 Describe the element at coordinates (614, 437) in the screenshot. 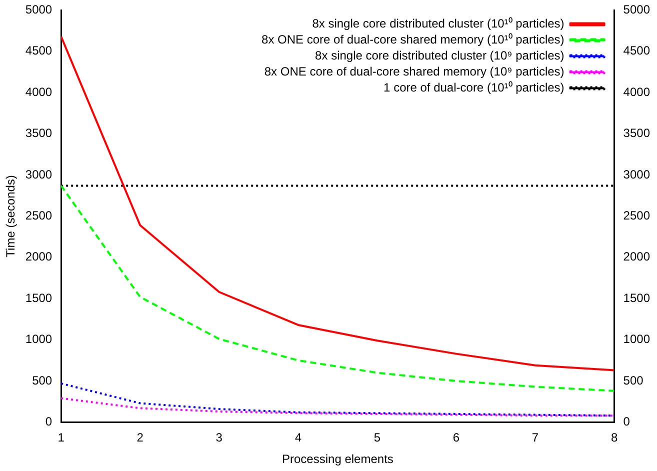

I see `x-tick-label: 8` at that location.